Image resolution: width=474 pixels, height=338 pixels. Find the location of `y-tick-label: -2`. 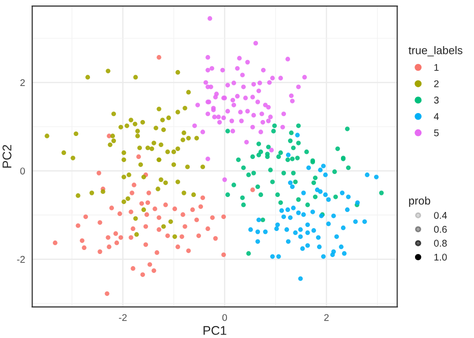

y-tick-label: -2 is located at coordinates (21, 259).